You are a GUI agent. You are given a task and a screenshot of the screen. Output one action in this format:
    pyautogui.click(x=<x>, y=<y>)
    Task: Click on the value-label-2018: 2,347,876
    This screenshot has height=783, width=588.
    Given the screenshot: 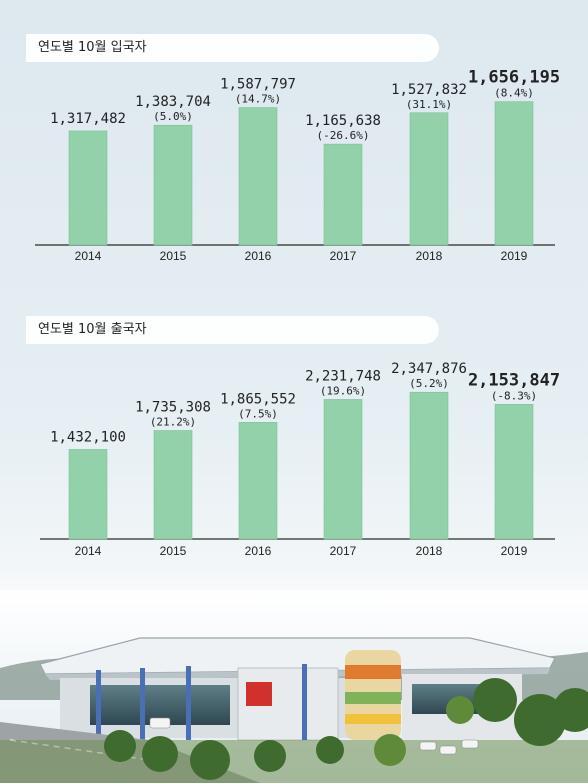 What is the action you would take?
    pyautogui.click(x=429, y=369)
    